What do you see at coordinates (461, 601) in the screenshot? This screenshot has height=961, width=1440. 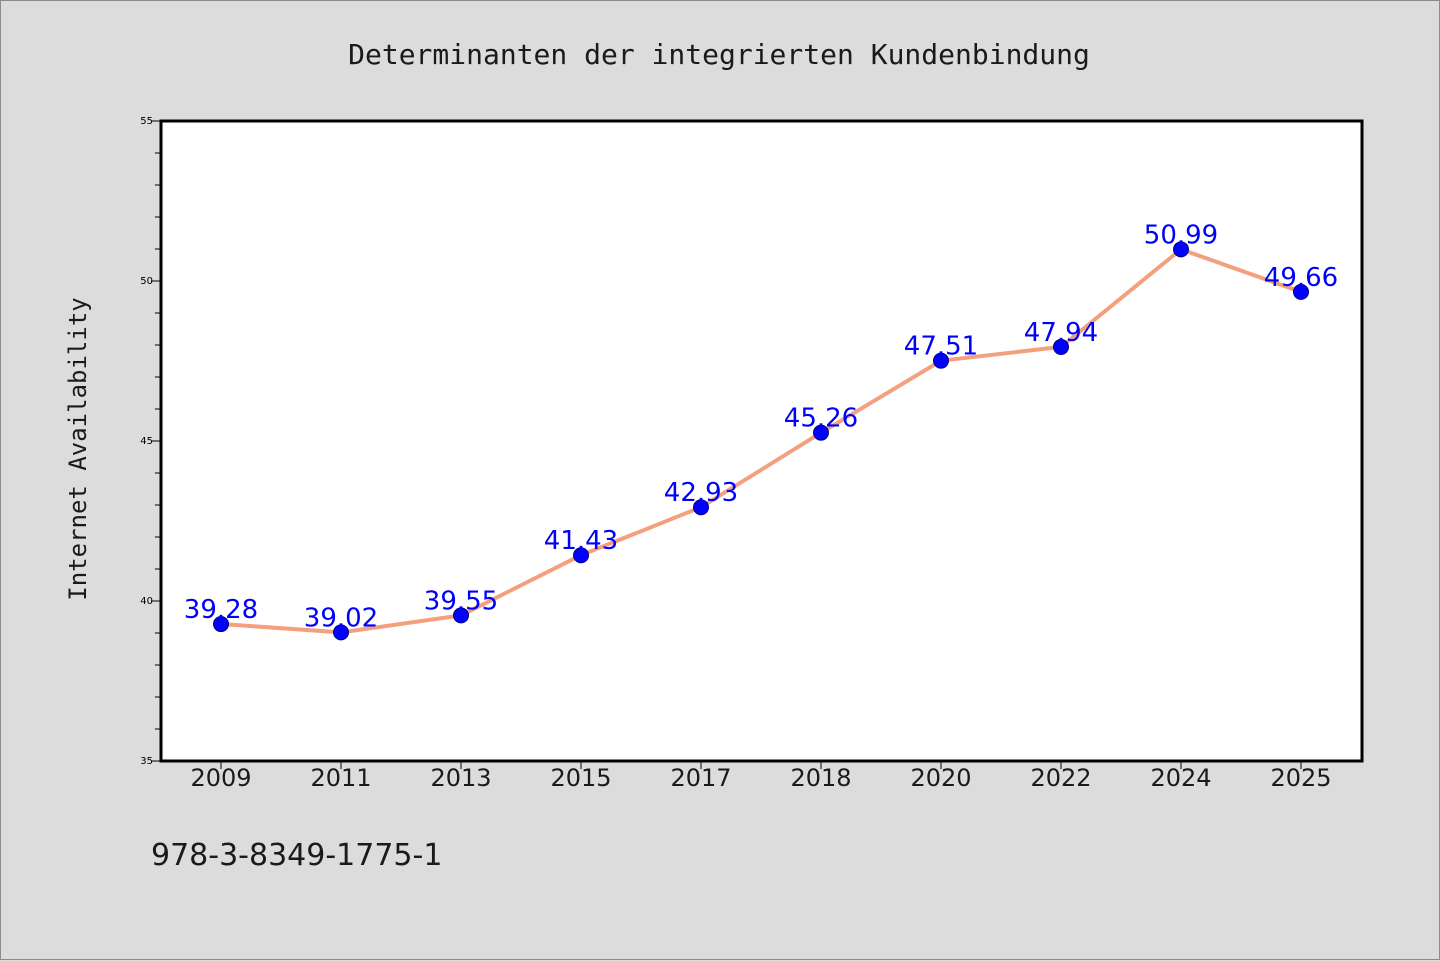 I see `data-label: 39.55` at bounding box center [461, 601].